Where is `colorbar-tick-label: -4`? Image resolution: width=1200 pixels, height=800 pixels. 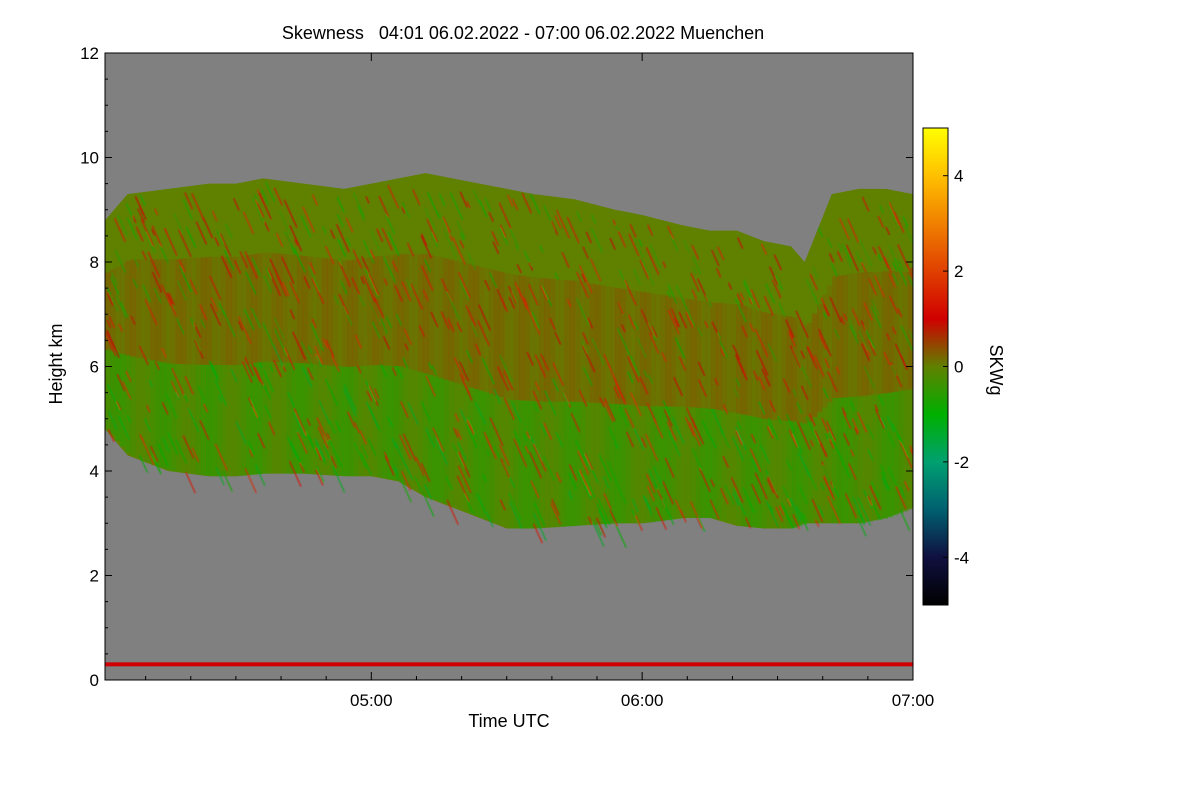
colorbar-tick-label: -4 is located at coordinates (961, 557).